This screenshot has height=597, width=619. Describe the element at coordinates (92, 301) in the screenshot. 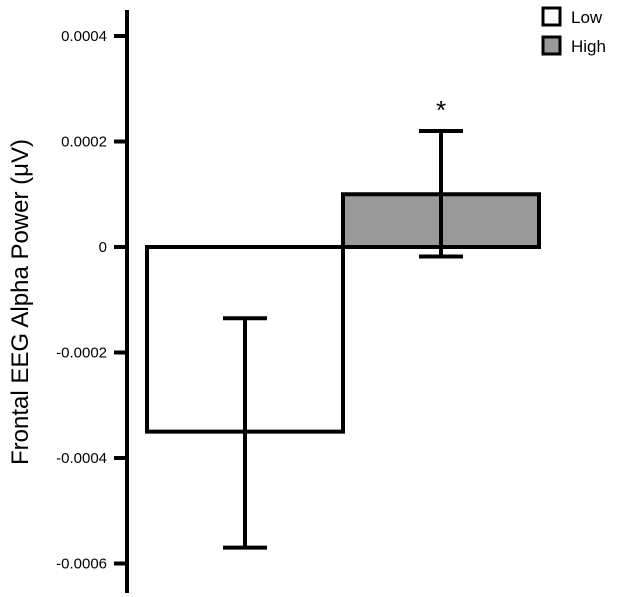

I see `y-axis: 0.0004 0.0002 0 -0.0002 -0.0004 -0.0006` at that location.